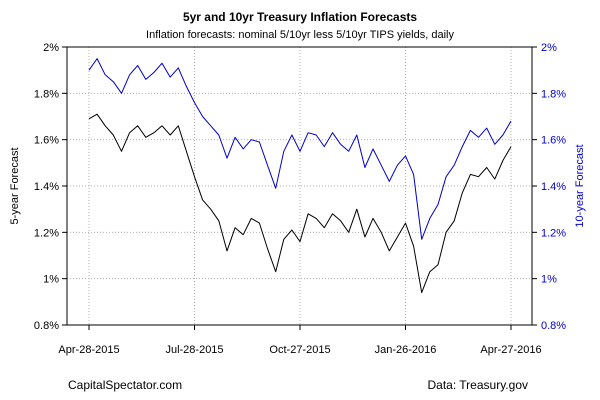  Describe the element at coordinates (580, 185) in the screenshot. I see `right-axis-title: 10-year Forecast` at that location.